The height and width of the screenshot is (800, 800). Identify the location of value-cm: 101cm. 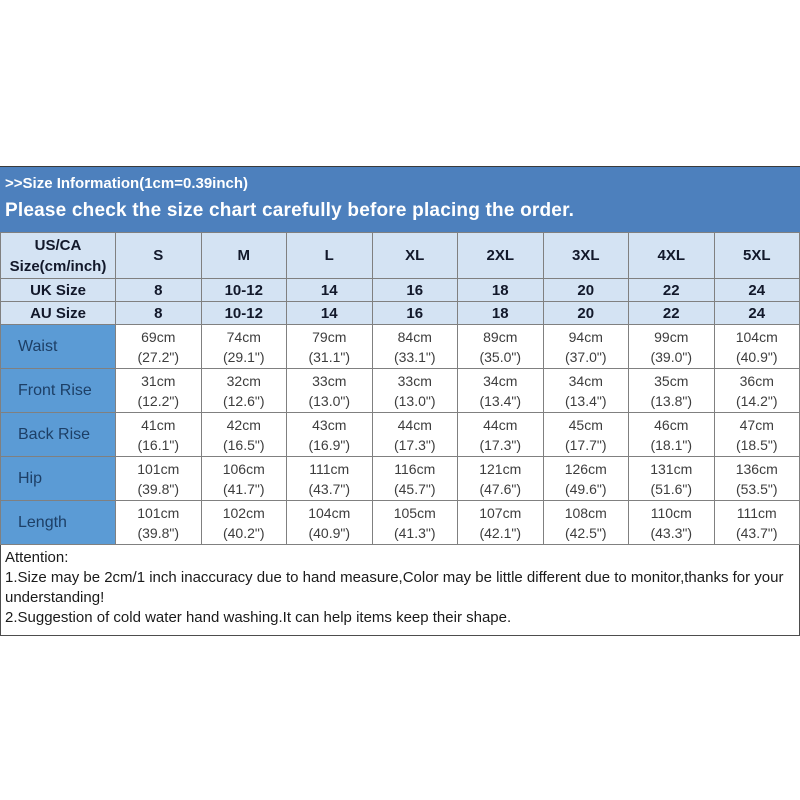
(158, 468).